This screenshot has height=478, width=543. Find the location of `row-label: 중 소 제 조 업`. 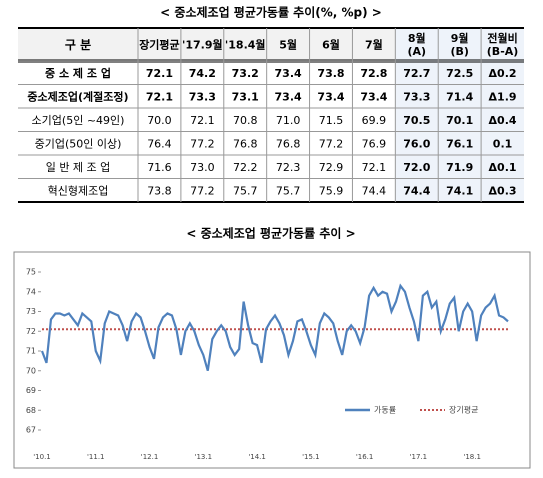

row-label: 중 소 제 조 업 is located at coordinates (78, 73).